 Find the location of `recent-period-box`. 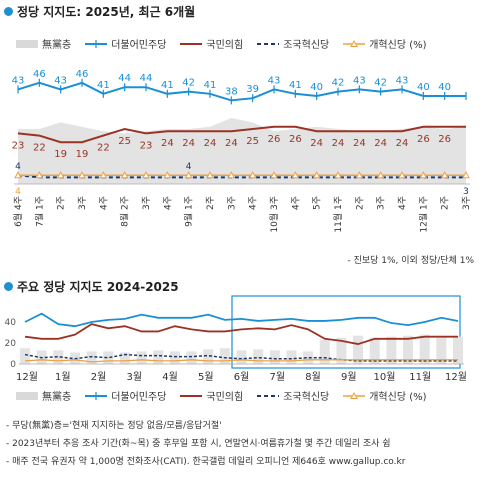

recent-period-box is located at coordinates (346, 332).